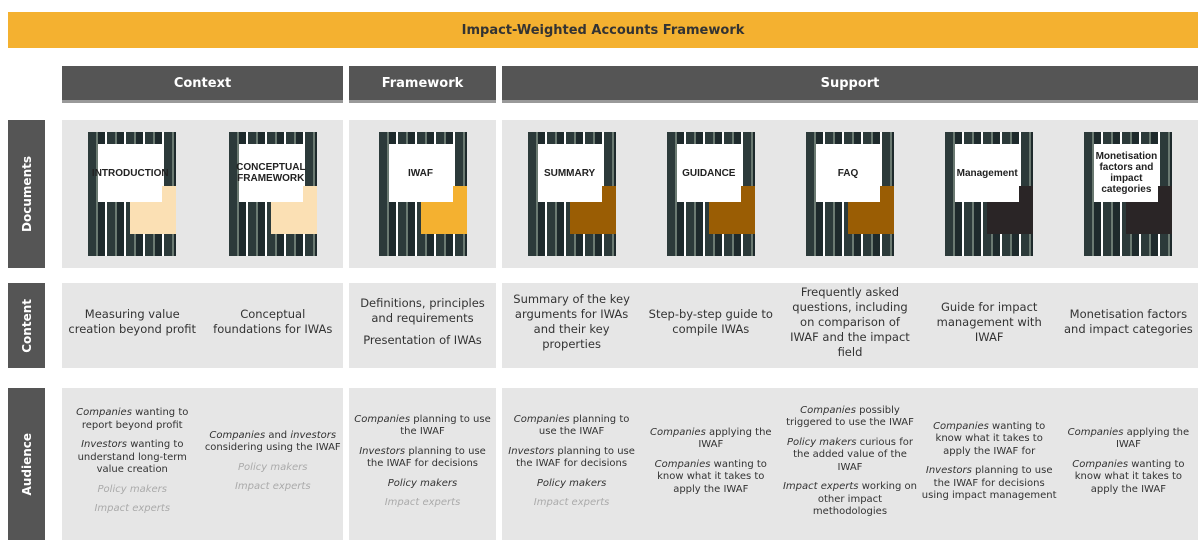 The image size is (1198, 542). Describe the element at coordinates (202, 84) in the screenshot. I see `section-header: Context` at that location.